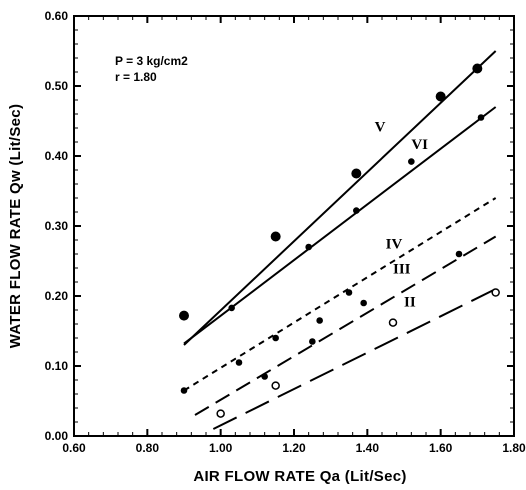  What do you see at coordinates (57, 226) in the screenshot?
I see `y-tick-label: 0.30` at bounding box center [57, 226].